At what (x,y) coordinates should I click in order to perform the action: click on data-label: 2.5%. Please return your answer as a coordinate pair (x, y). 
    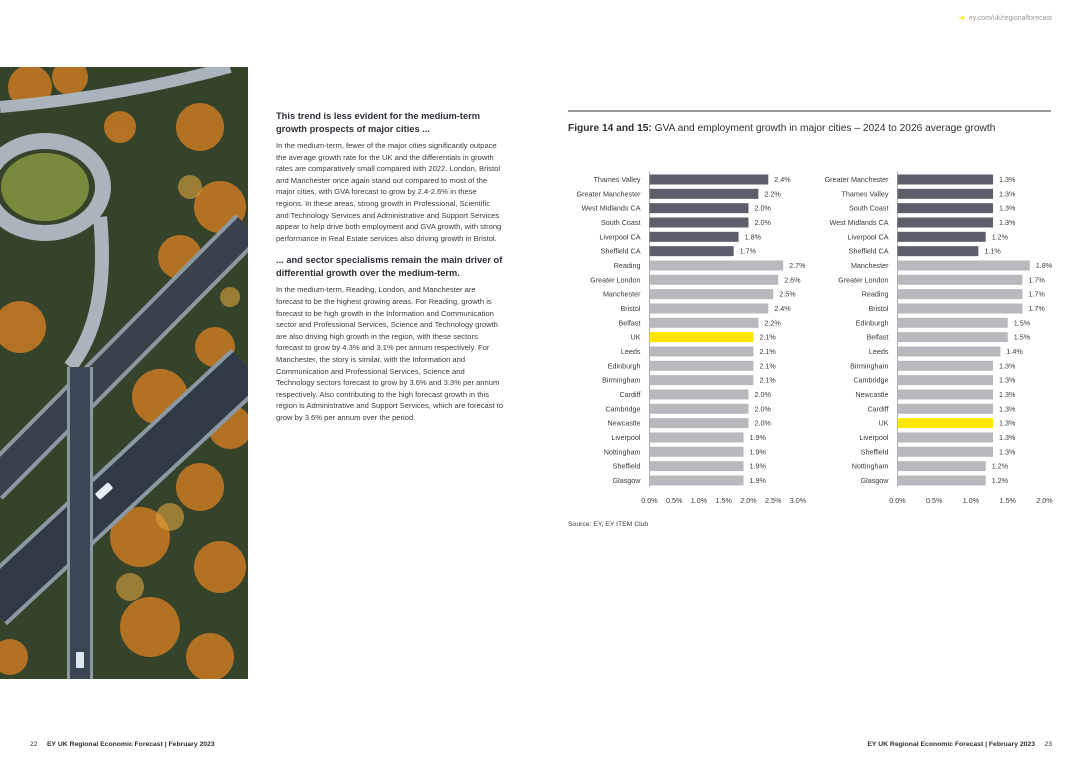
    Looking at the image, I should click on (787, 294).